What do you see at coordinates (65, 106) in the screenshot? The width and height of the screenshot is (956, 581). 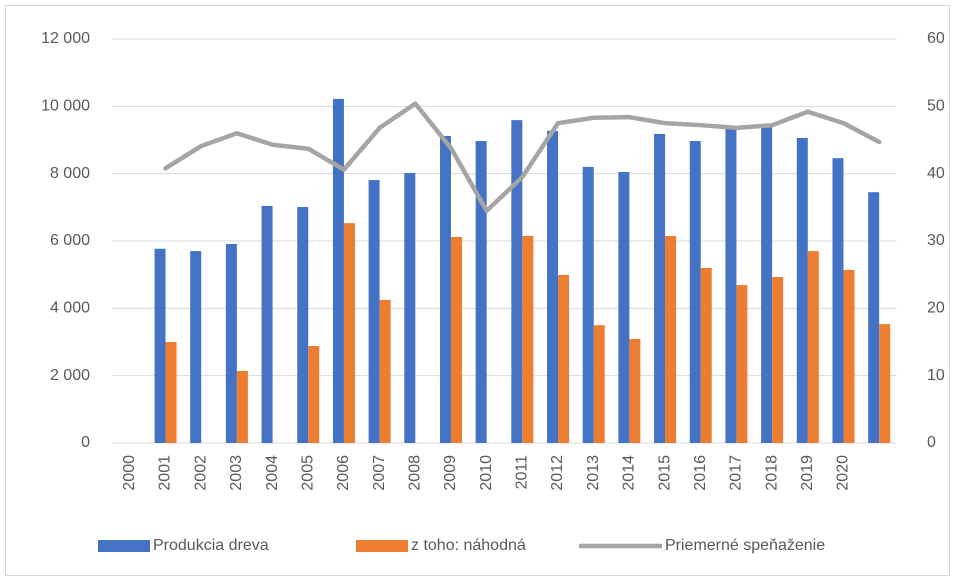 I see `y-tick-label: 10 000` at bounding box center [65, 106].